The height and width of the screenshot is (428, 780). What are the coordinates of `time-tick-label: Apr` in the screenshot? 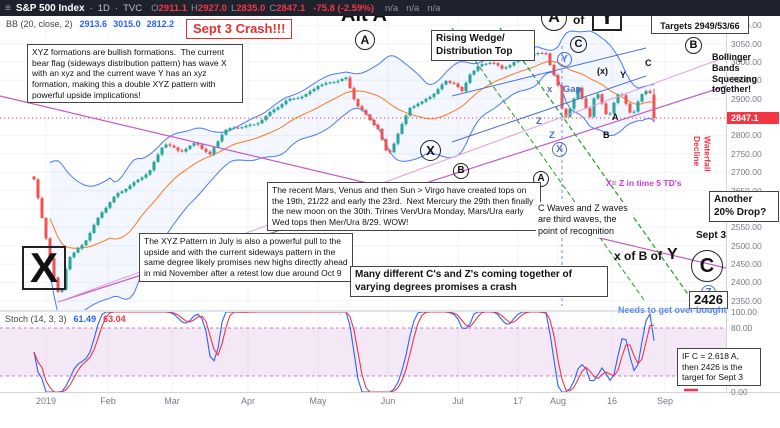 It's located at (248, 401).